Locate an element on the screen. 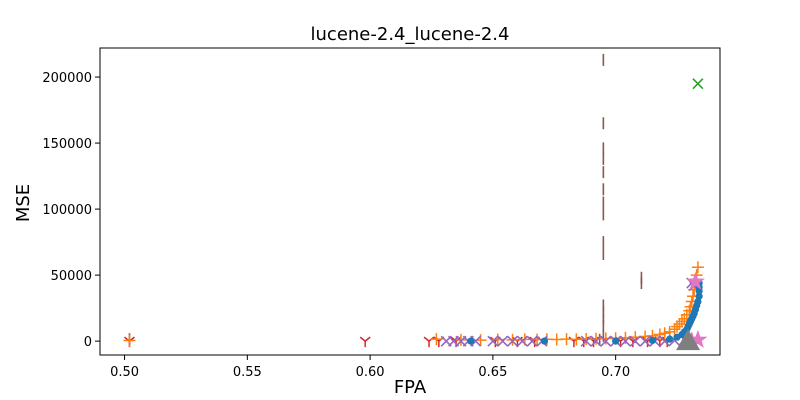  y-tick-label: 50000 is located at coordinates (71, 276).